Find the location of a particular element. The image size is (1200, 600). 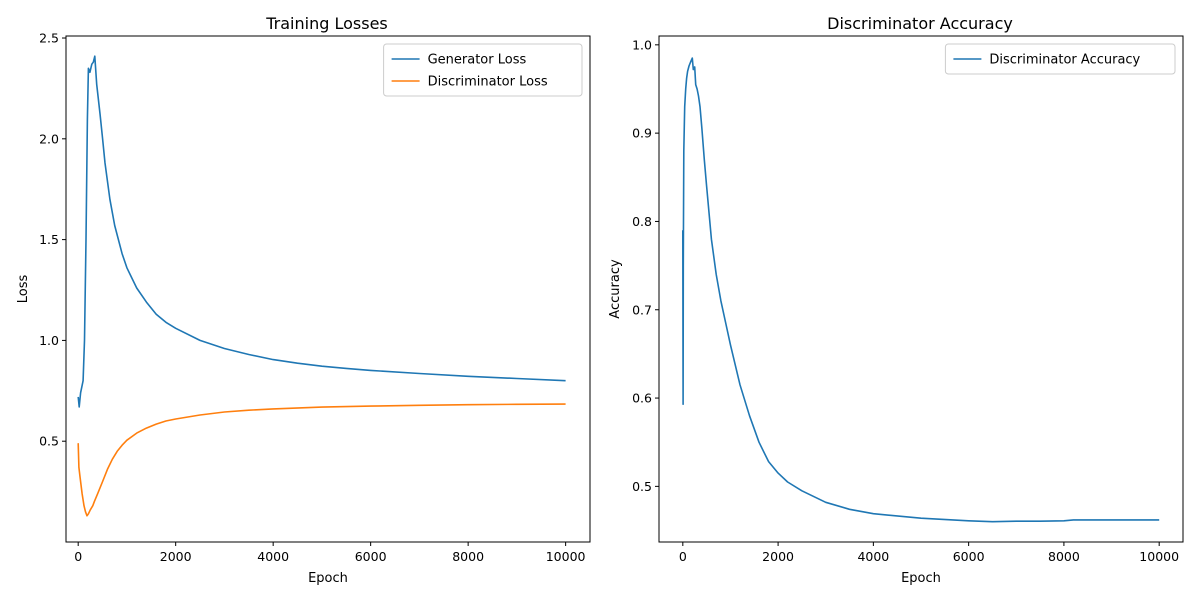

losses-legend: Generator Loss Discriminator Loss is located at coordinates (483, 70).